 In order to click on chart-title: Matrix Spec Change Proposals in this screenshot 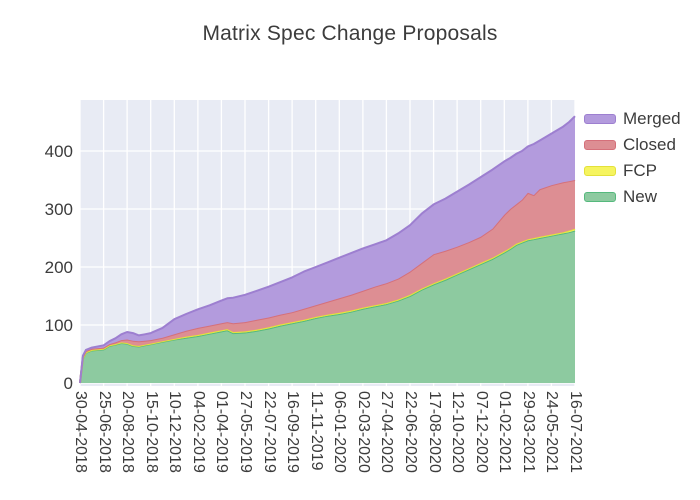, I will do `click(350, 33)`.